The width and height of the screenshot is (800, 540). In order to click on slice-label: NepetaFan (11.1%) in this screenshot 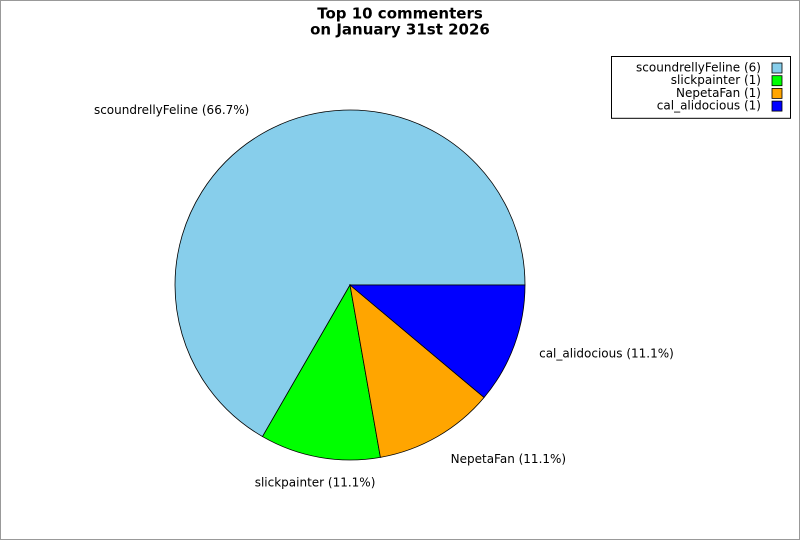, I will do `click(508, 459)`.